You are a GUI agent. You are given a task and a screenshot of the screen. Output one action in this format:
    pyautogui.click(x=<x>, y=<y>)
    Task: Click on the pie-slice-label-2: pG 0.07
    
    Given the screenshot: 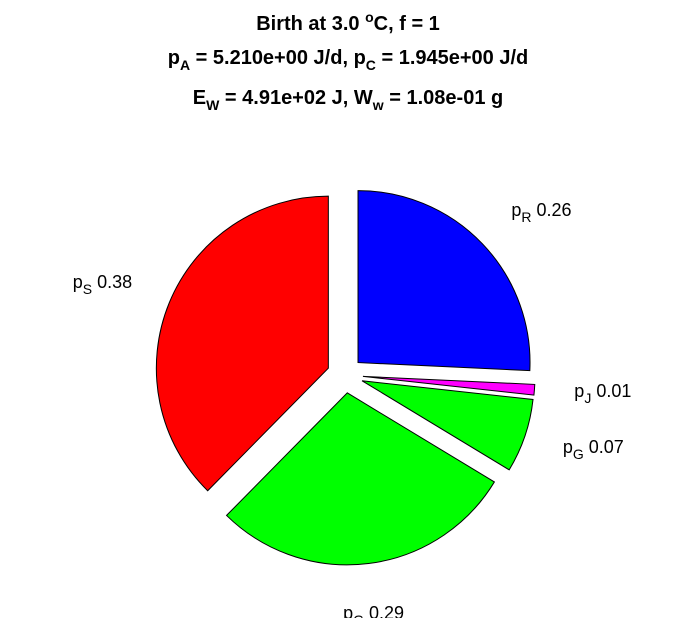 What is the action you would take?
    pyautogui.click(x=593, y=449)
    